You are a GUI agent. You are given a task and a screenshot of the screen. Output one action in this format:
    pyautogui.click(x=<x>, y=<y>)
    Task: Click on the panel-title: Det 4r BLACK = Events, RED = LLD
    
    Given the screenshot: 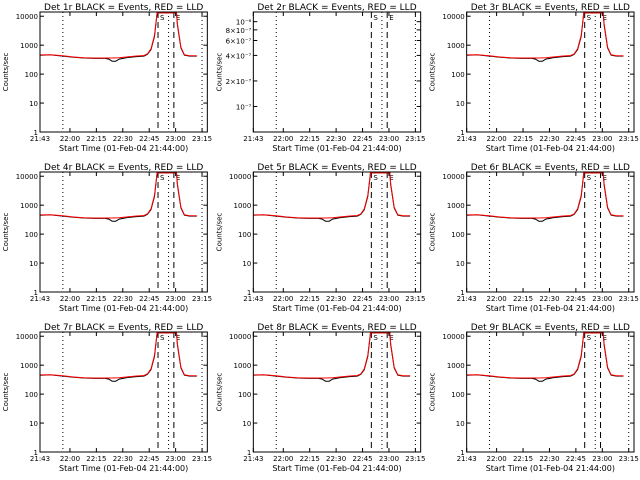 What is the action you would take?
    pyautogui.click(x=123, y=168)
    